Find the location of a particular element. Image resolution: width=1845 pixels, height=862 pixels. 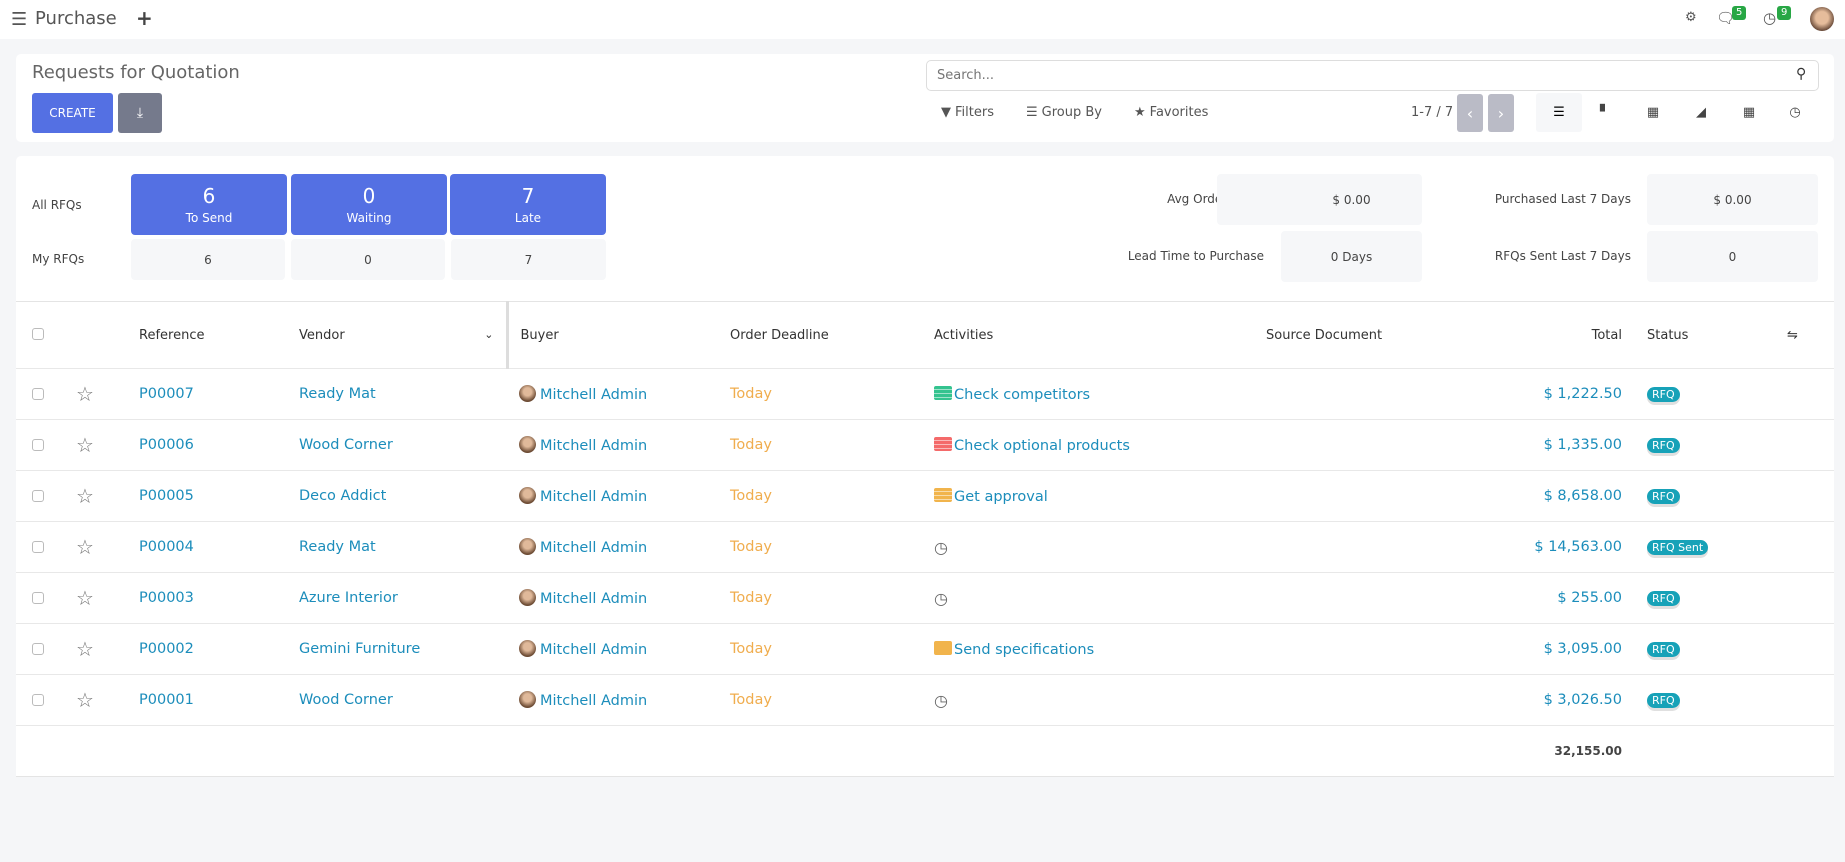

header-order-deadline: Order Deadline is located at coordinates (832, 335).